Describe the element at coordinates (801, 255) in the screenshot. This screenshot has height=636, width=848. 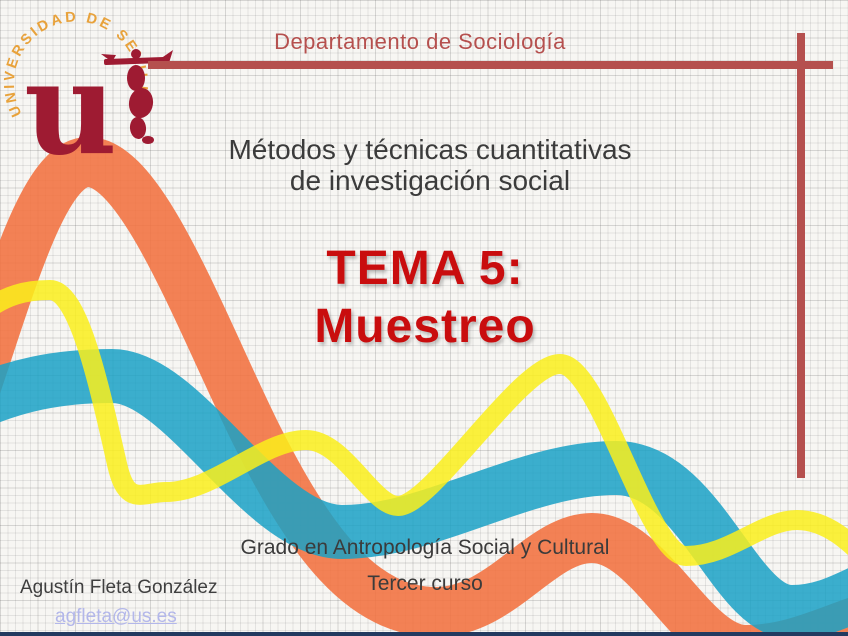
I see `vertical-rule` at that location.